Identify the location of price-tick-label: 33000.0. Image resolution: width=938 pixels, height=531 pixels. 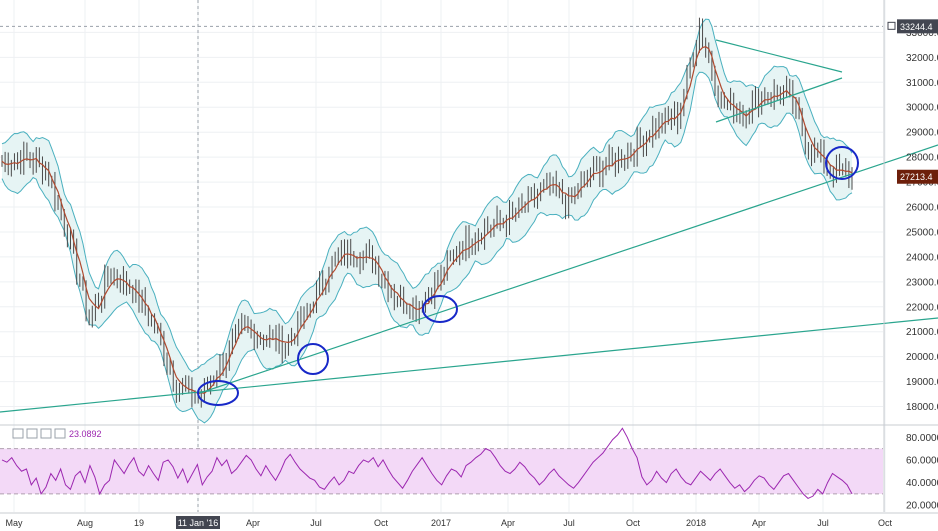
(922, 33).